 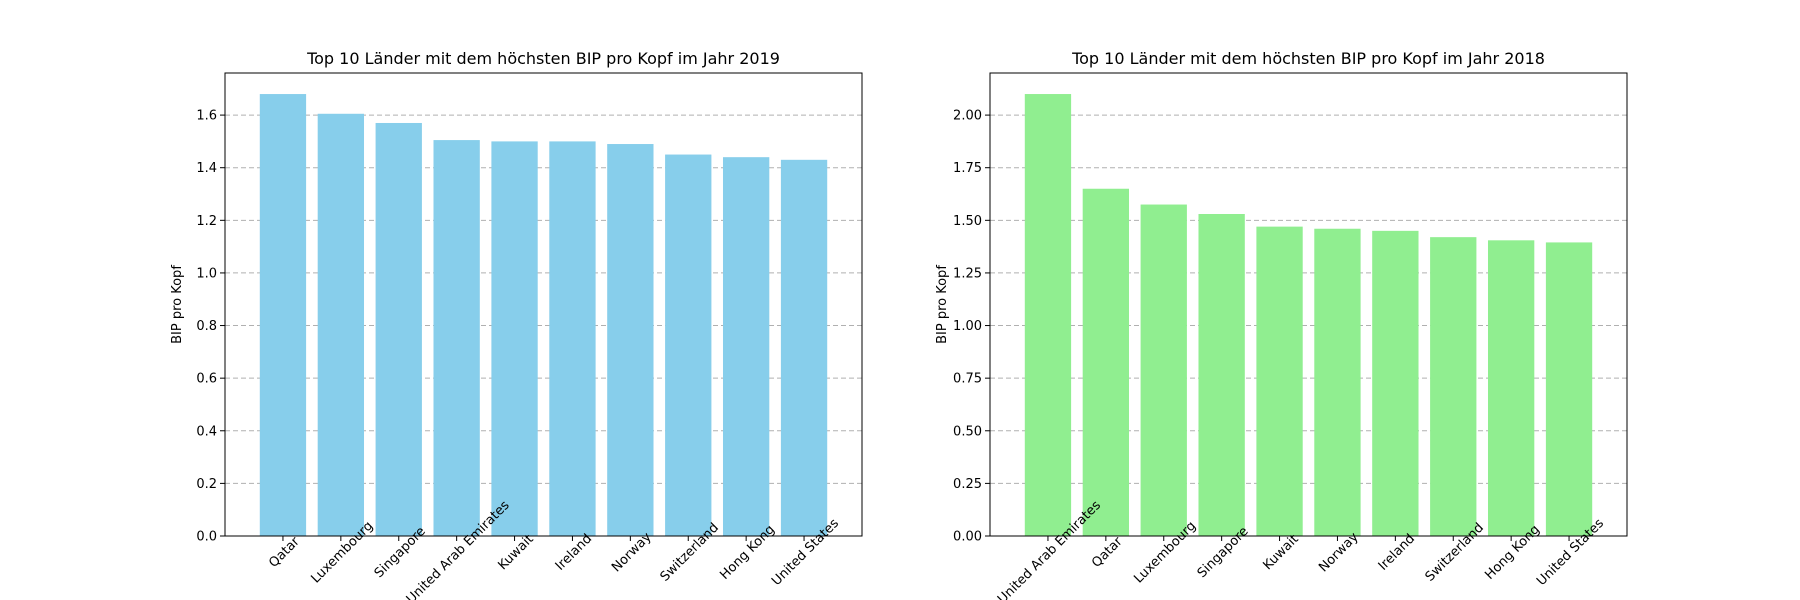 I want to click on y-tick-label: 0.6, so click(x=206, y=379).